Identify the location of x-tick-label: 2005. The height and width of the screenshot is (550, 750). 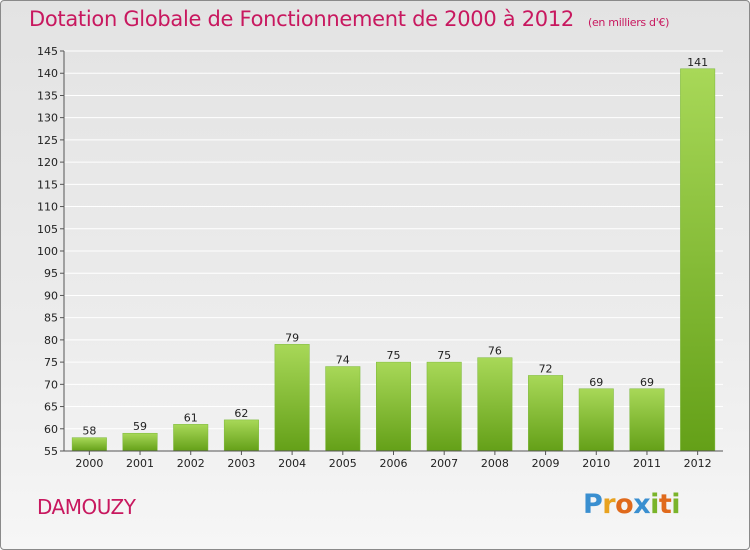
(343, 463).